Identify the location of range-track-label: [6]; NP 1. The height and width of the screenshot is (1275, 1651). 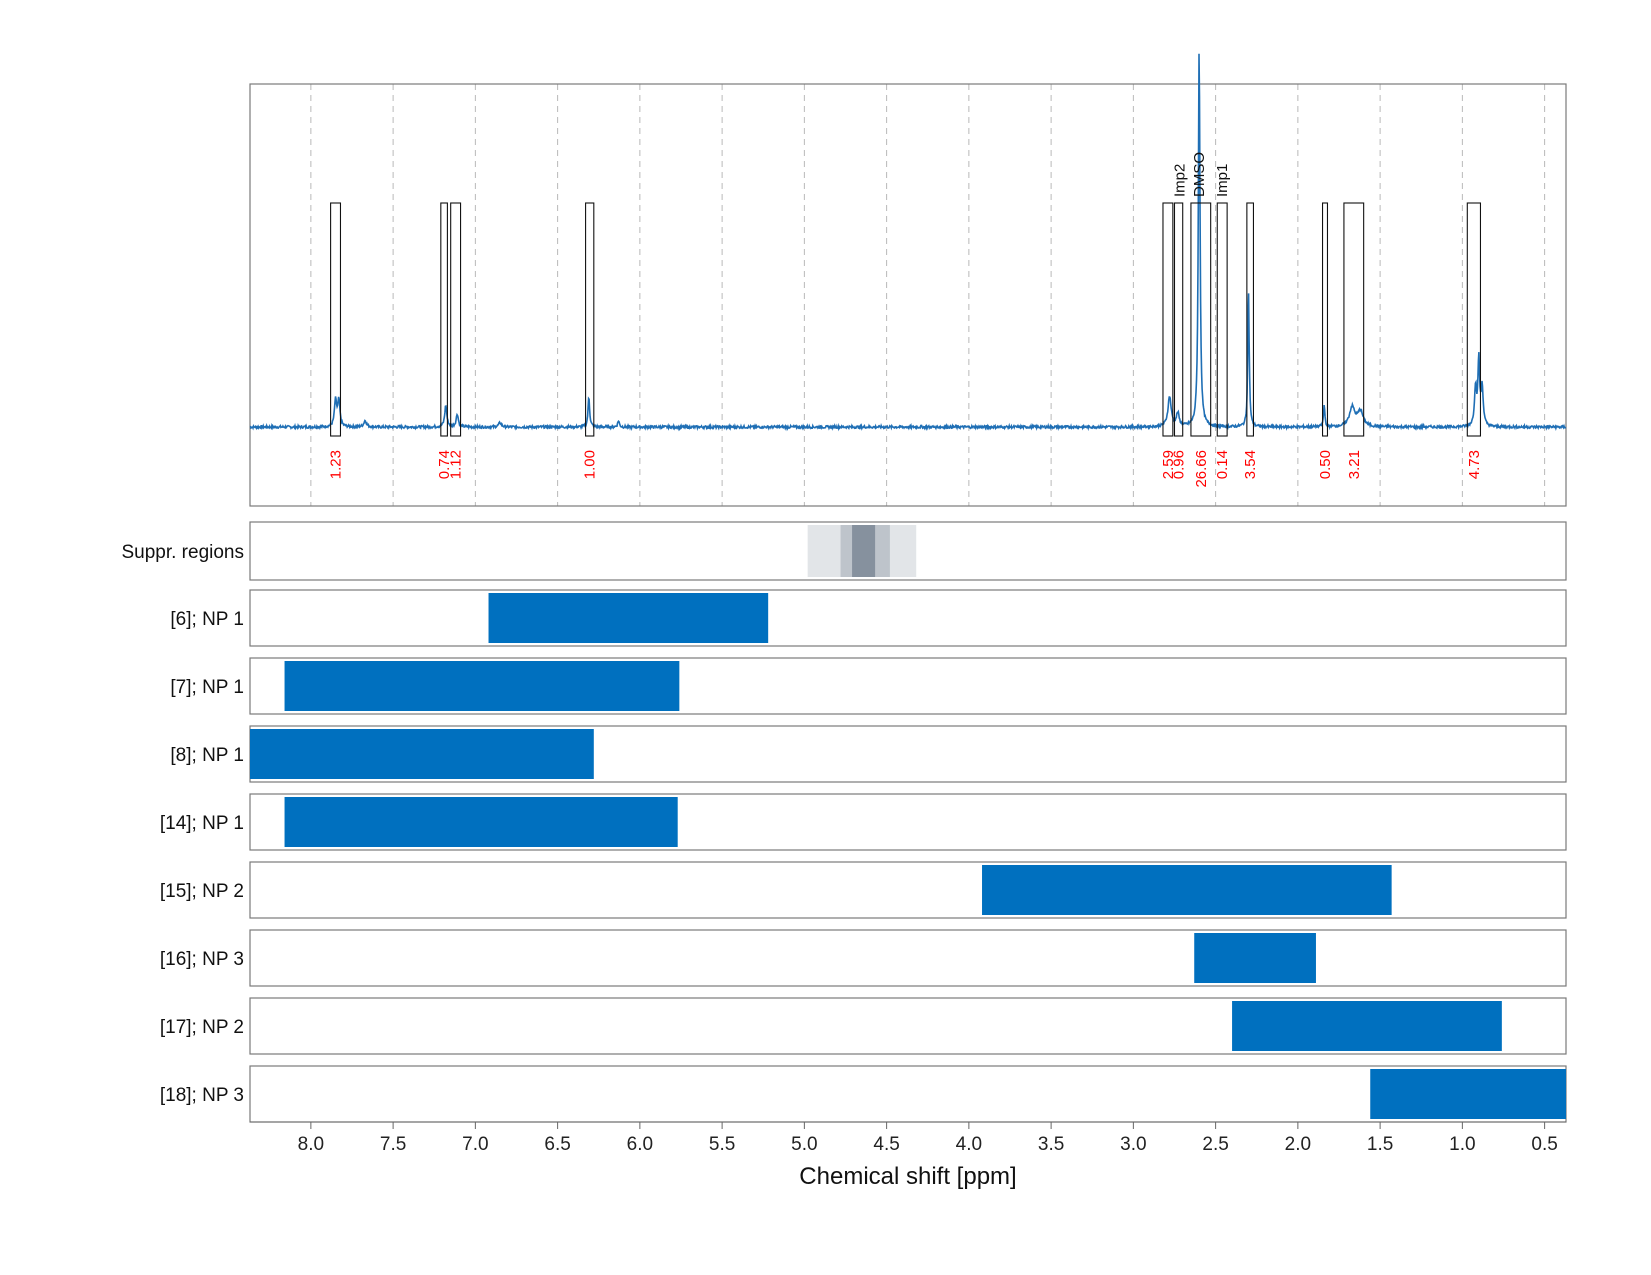
(207, 619).